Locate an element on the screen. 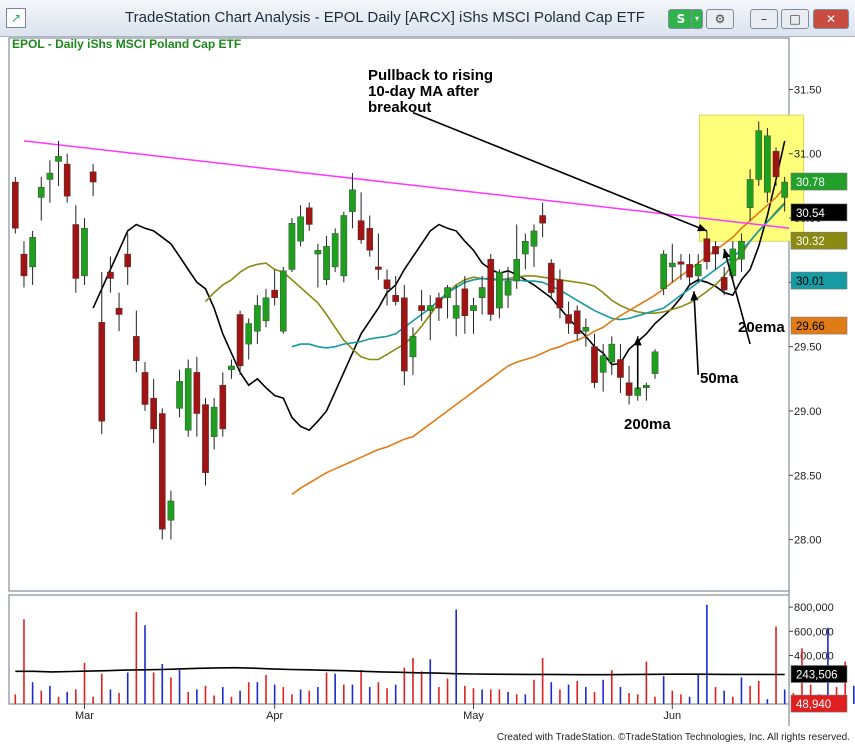  app-logo-icon: ↗ is located at coordinates (16, 18).